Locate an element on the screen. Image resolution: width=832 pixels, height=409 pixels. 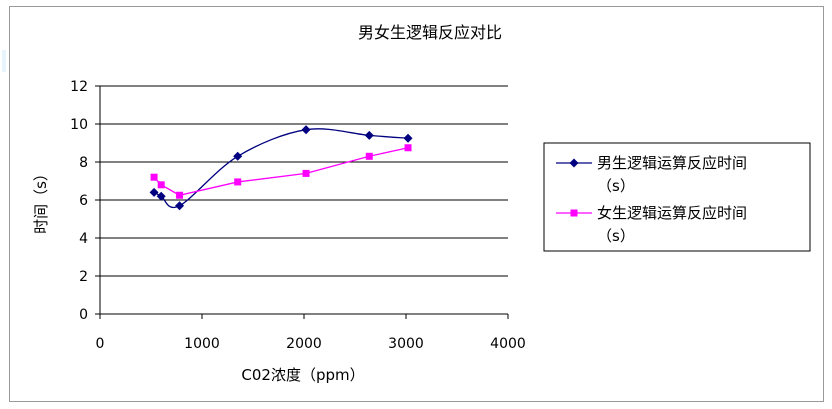
y-tick-label-2: 4 is located at coordinates (83, 239).